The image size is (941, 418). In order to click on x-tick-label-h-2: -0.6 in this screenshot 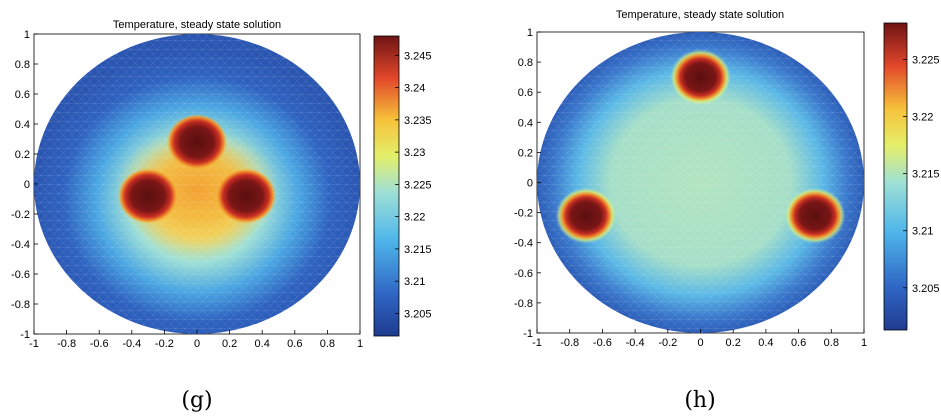, I will do `click(602, 343)`.